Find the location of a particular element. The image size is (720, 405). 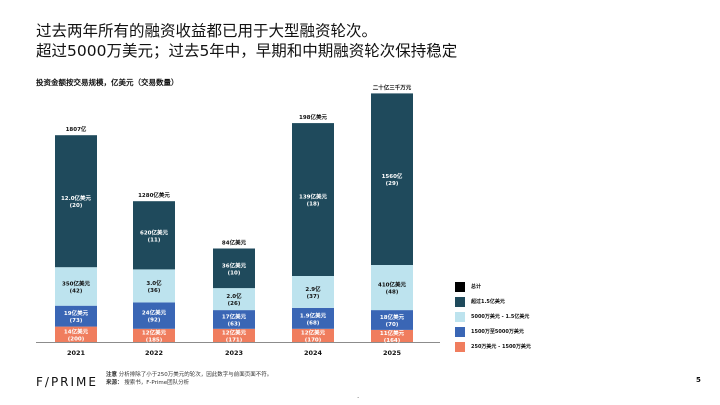

data-label-2024-series-0: 12亿美元 is located at coordinates (313, 332).